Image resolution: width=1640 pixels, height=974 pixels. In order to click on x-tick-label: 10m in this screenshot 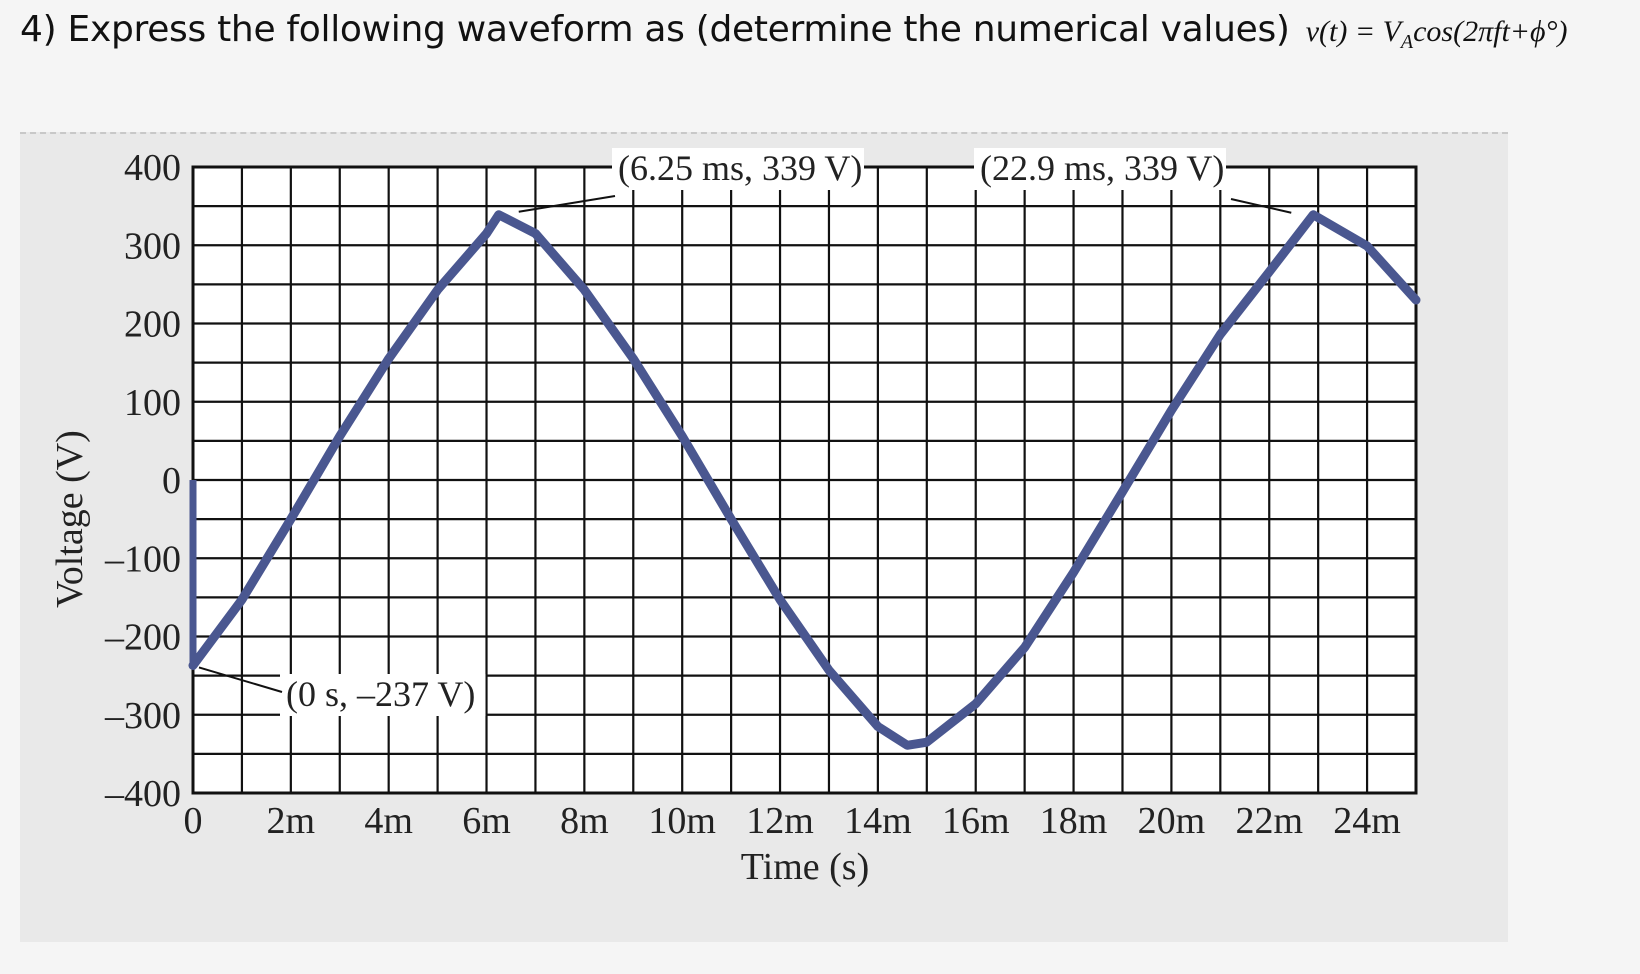, I will do `click(682, 821)`.